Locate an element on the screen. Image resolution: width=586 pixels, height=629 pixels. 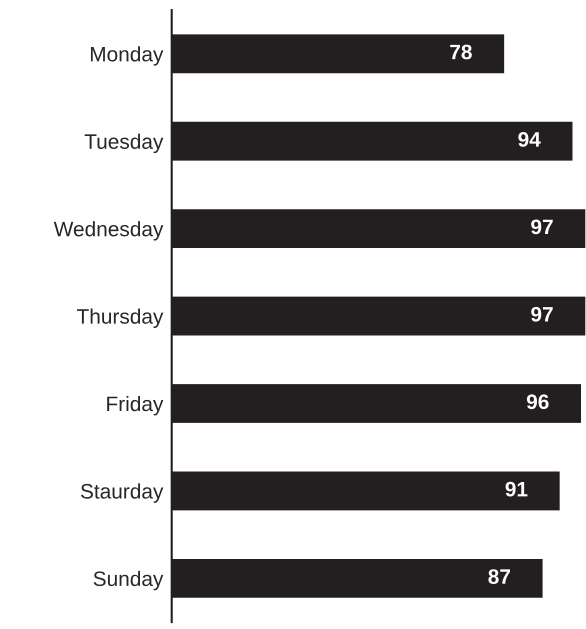
y-tick-label: Staurday is located at coordinates (122, 493).